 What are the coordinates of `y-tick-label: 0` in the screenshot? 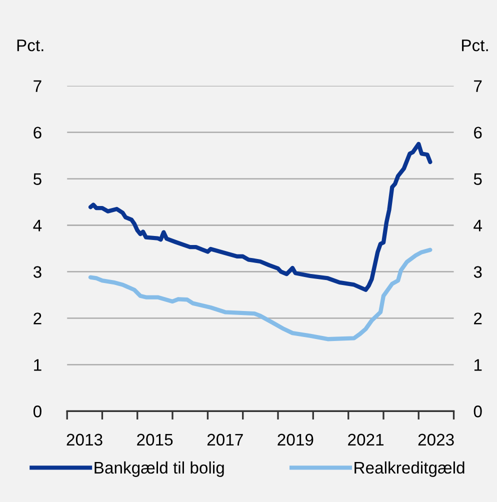 It's located at (37, 412).